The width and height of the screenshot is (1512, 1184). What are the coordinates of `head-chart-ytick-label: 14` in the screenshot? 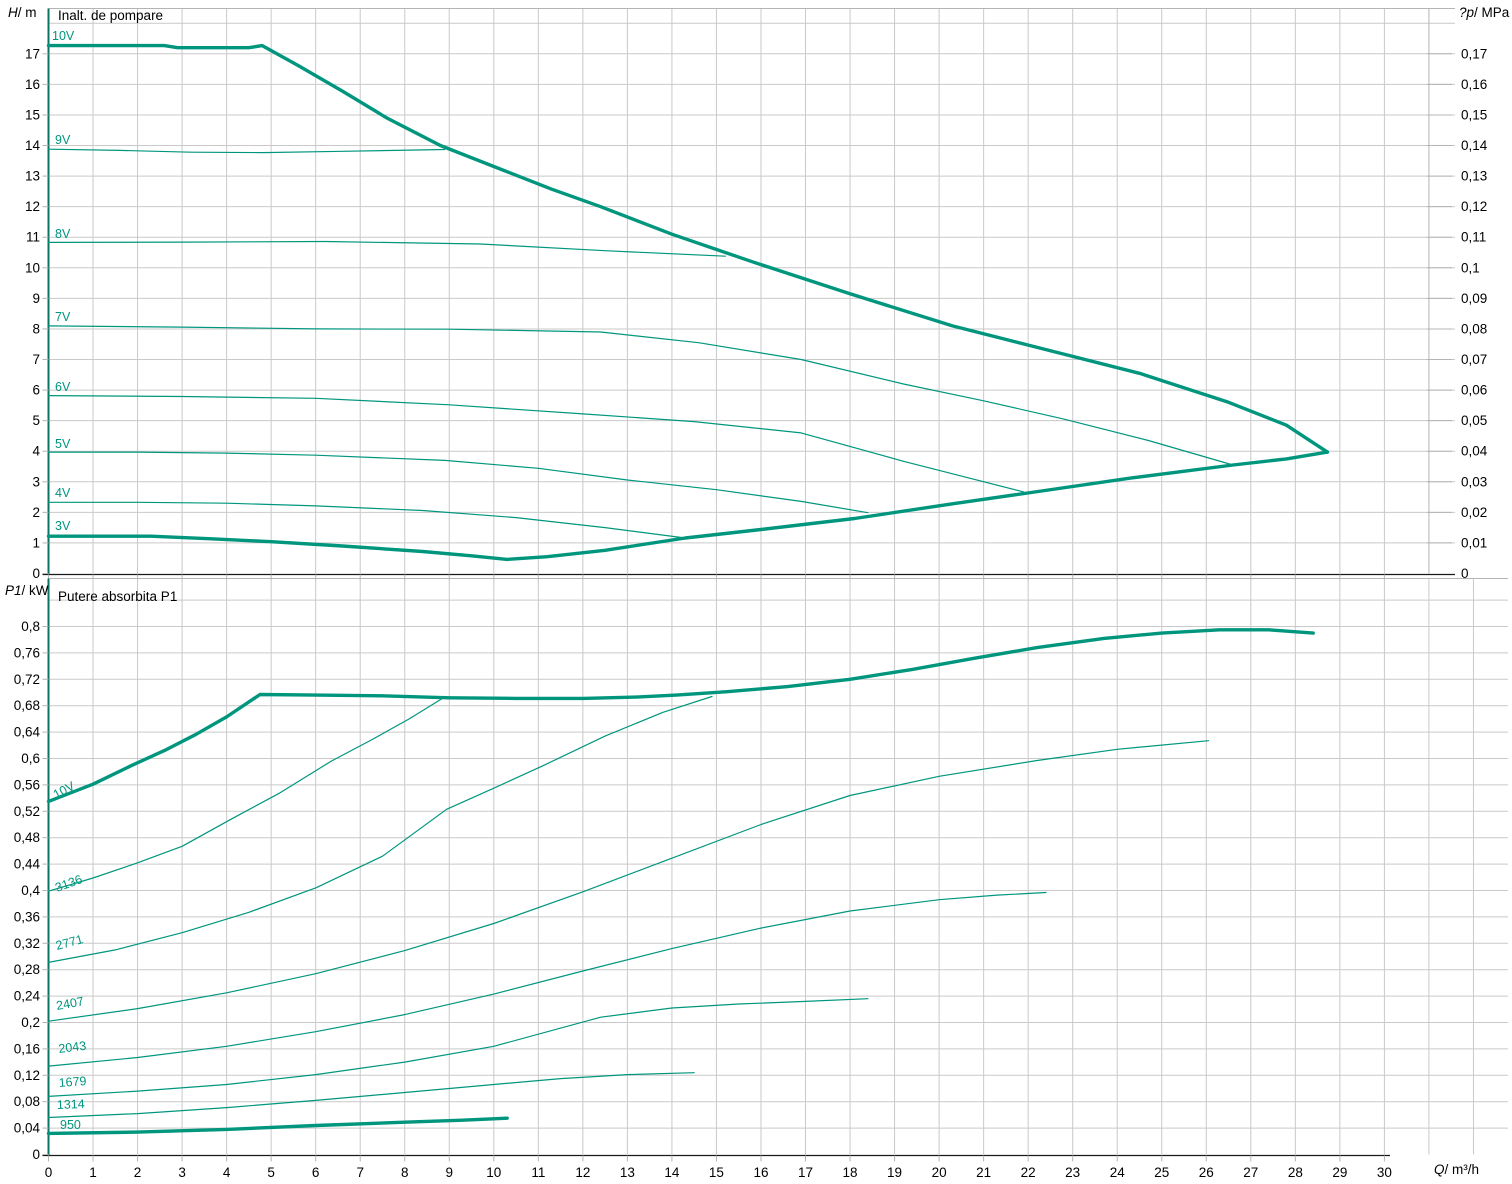 It's located at (33, 145).